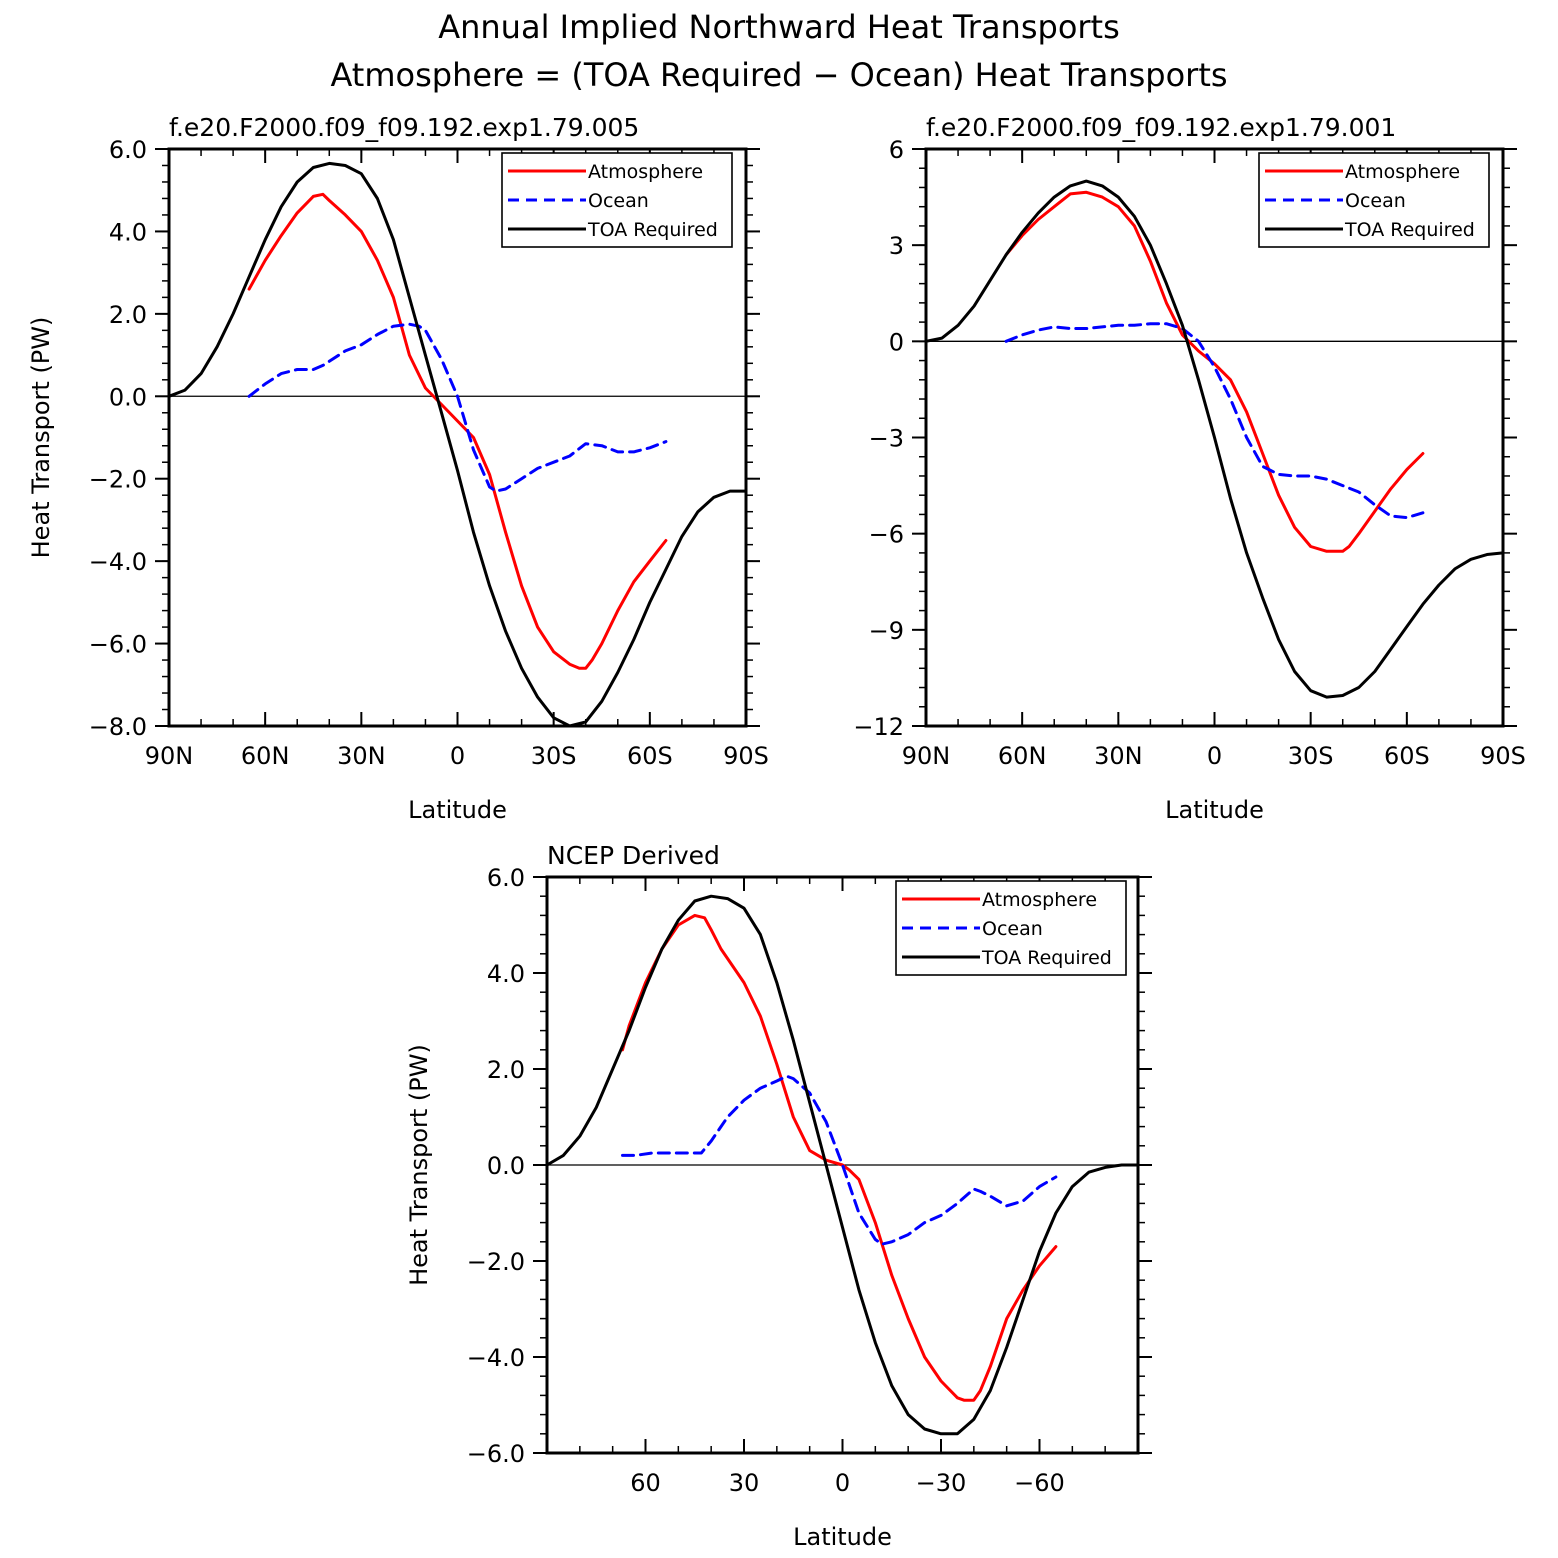 The image size is (1558, 1558). I want to click on figure-title-line1: Annual Implied Northward Heat Transports, so click(779, 27).